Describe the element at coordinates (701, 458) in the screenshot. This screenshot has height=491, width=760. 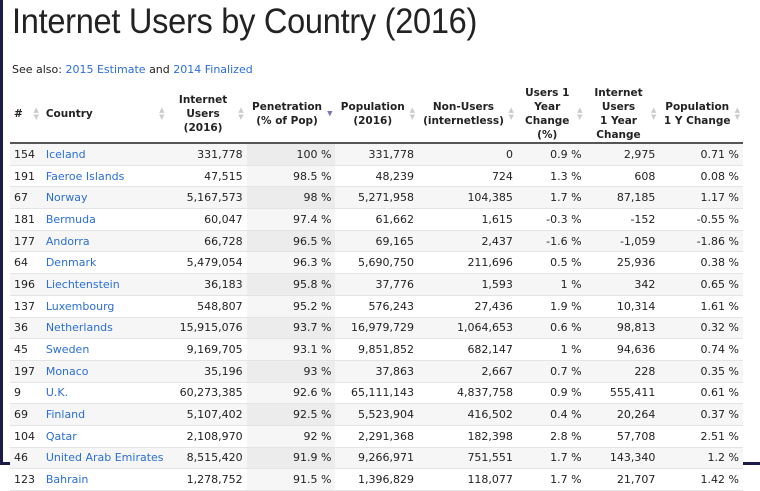
I see `cell-8: 1.2 %` at that location.